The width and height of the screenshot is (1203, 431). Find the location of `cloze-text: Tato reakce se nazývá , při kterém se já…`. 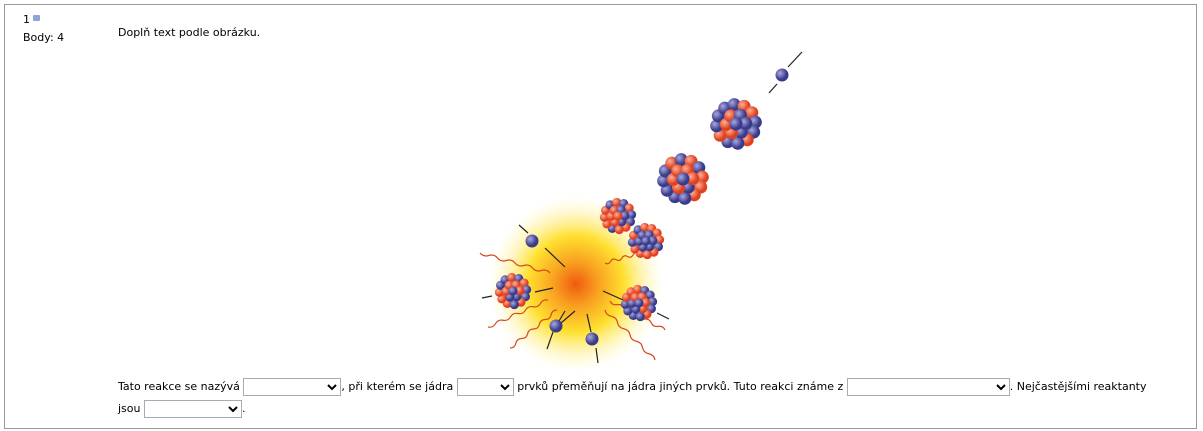

cloze-text: Tato reakce se nazývá , při kterém se já… is located at coordinates (638, 398).